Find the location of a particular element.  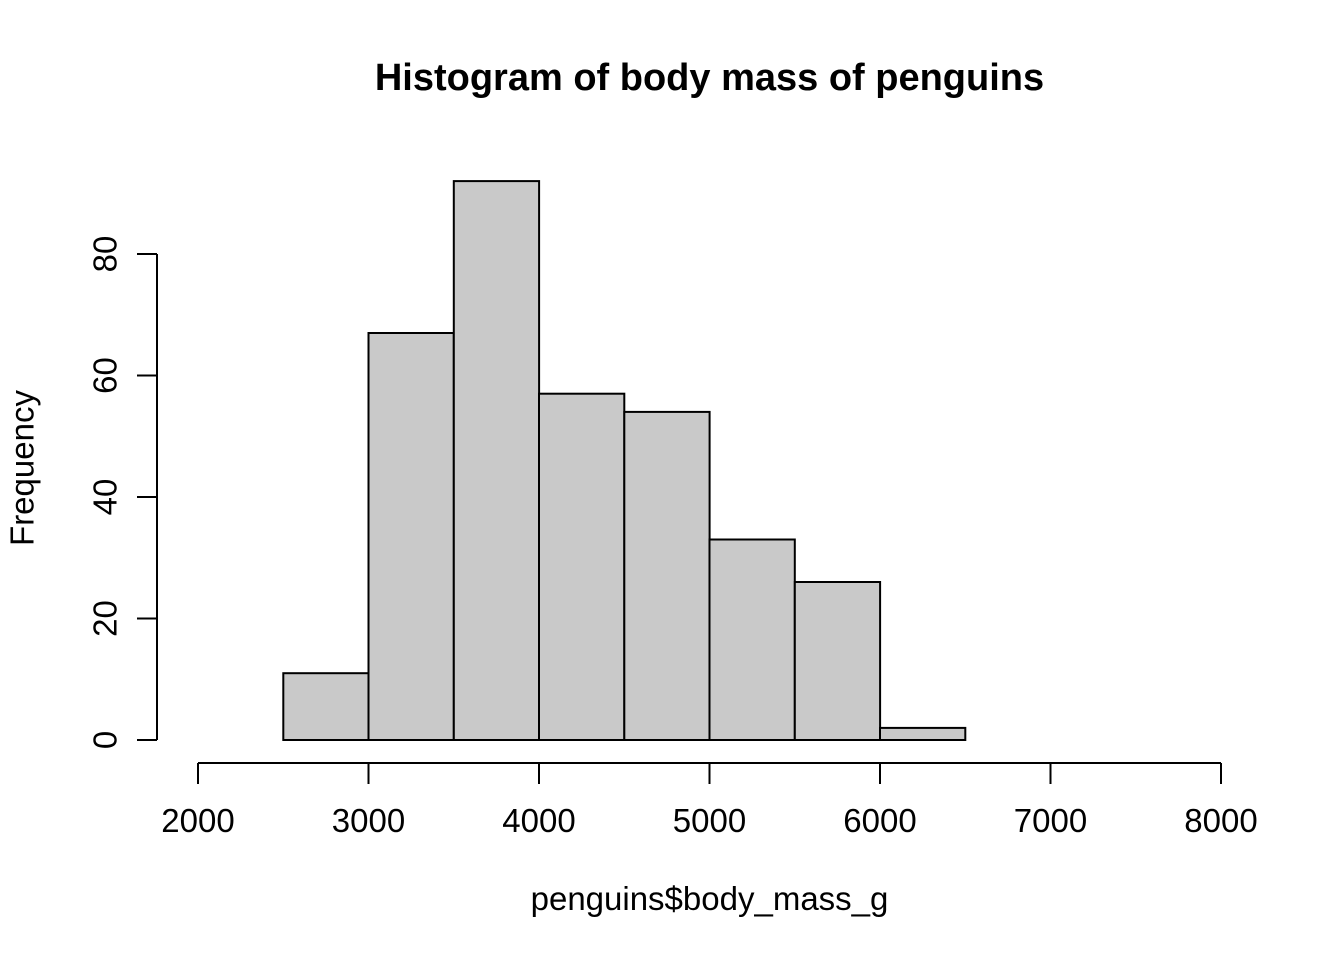

x-axis-label: penguins$body_mass_g is located at coordinates (709, 898).